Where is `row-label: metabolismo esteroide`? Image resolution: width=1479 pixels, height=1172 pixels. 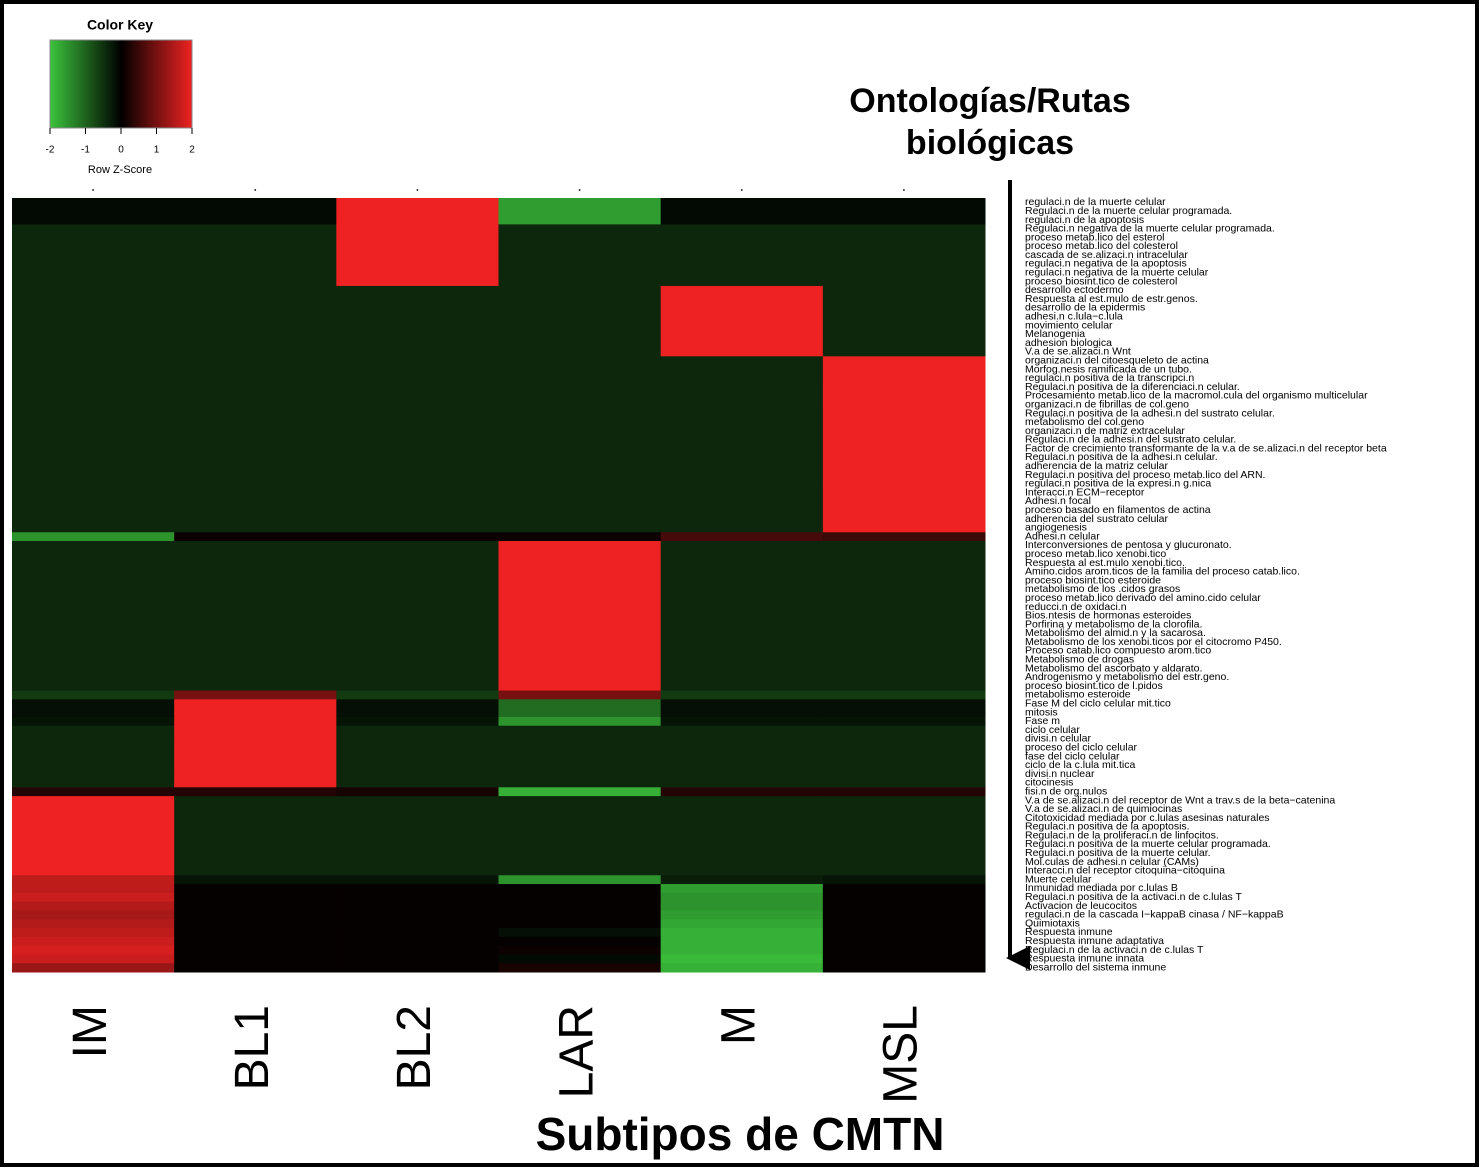
row-label: metabolismo esteroide is located at coordinates (1078, 695).